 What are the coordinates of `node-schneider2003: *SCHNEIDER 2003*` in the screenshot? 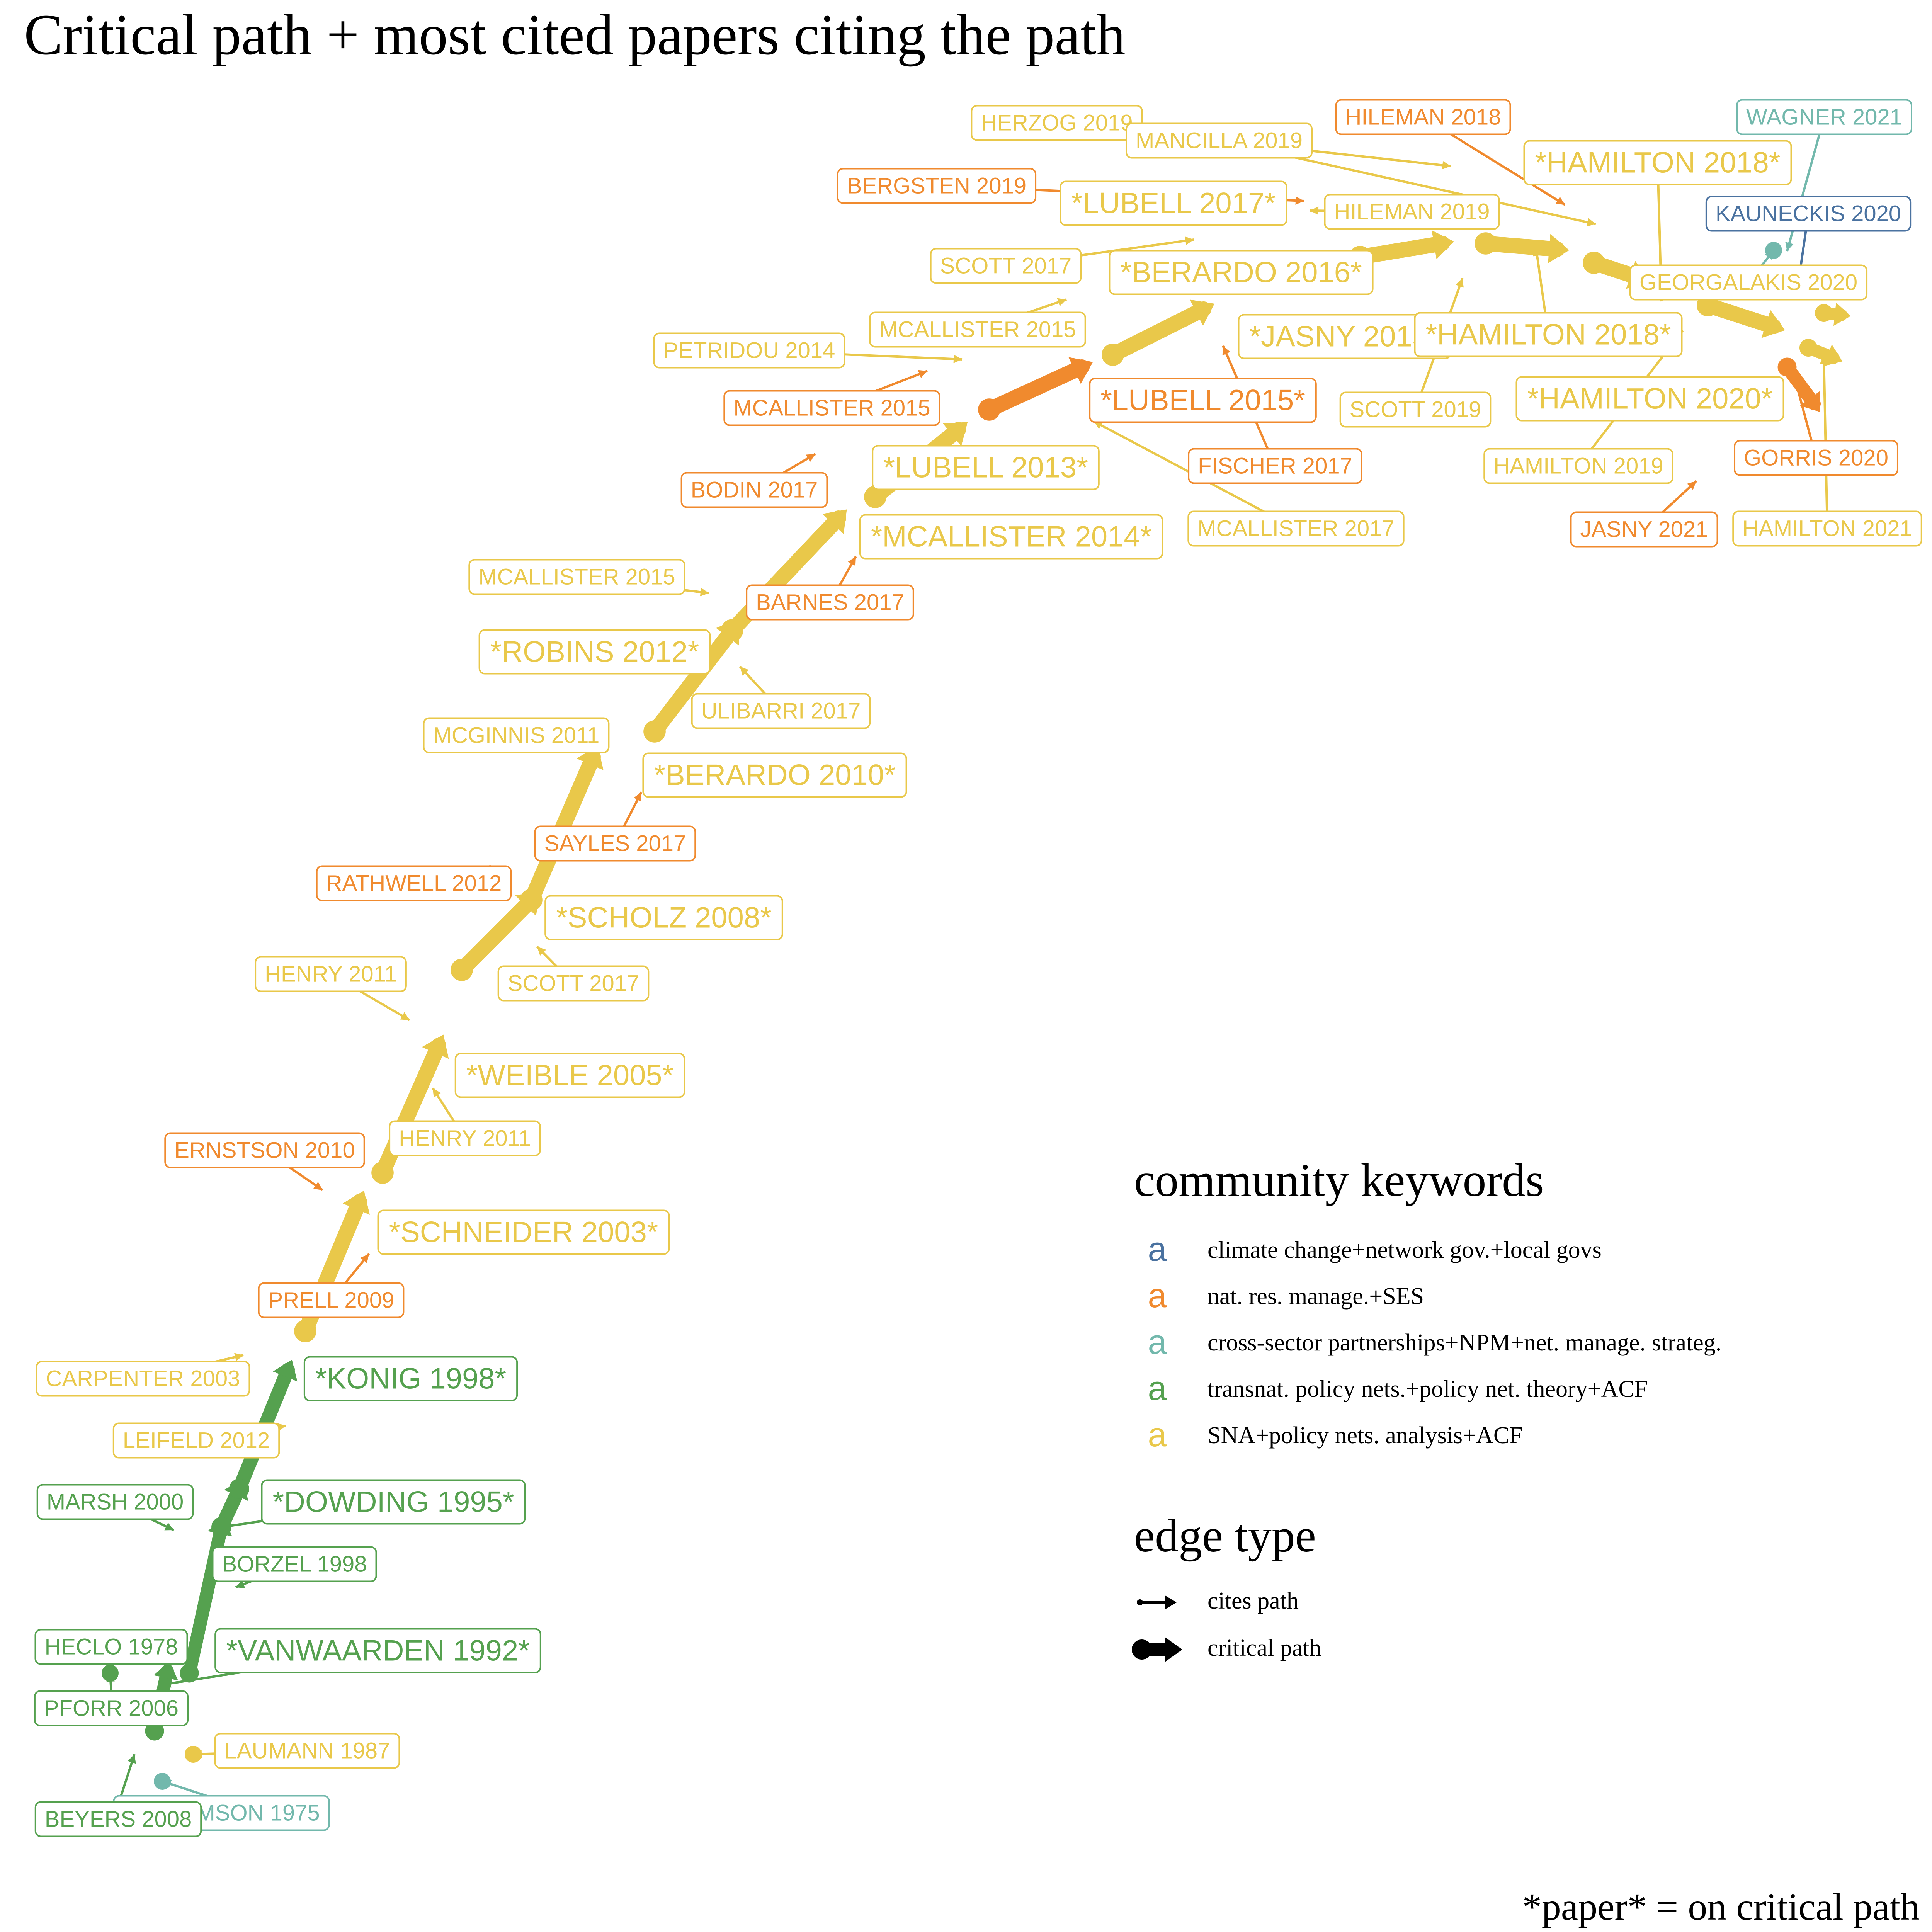 It's located at (524, 1232).